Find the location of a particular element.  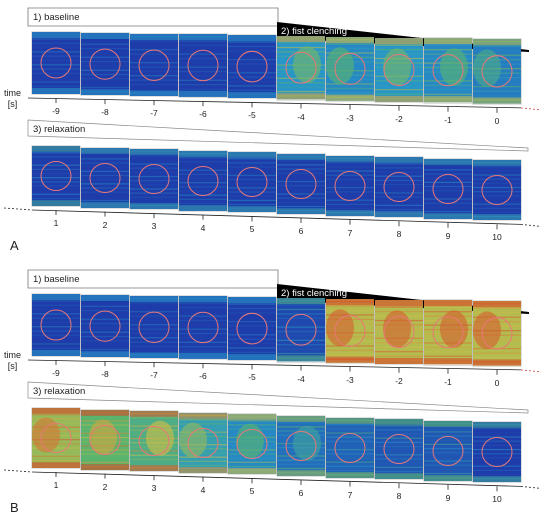

tick-label: 10 is located at coordinates (497, 237).